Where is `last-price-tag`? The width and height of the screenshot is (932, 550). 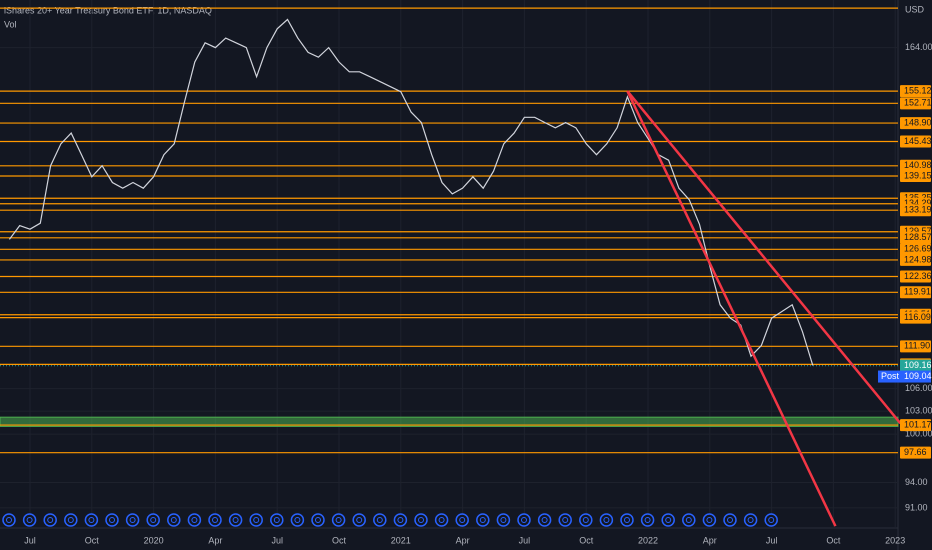
last-price-tag is located at coordinates (915, 365).